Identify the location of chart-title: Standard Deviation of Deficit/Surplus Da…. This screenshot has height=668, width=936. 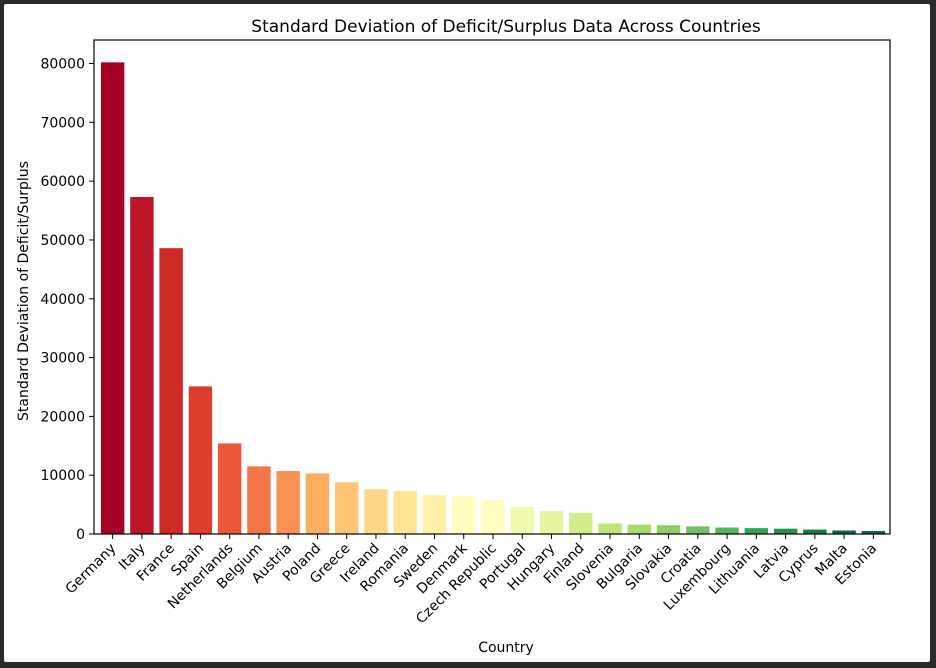
(506, 27).